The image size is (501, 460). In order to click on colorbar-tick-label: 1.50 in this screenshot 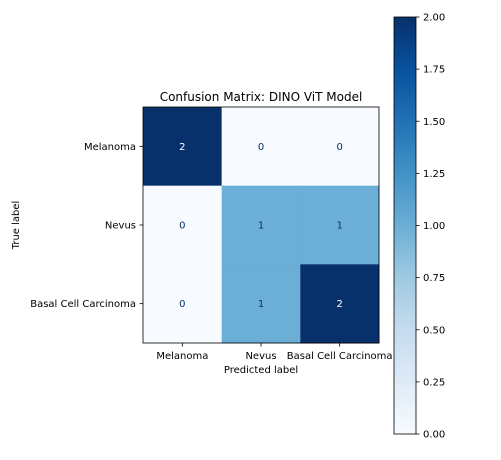, I will do `click(434, 122)`.